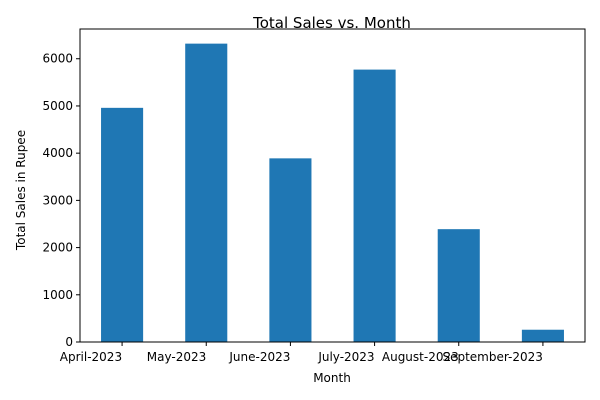 This screenshot has height=400, width=600. What do you see at coordinates (69, 342) in the screenshot?
I see `y-tick-label: 0` at bounding box center [69, 342].